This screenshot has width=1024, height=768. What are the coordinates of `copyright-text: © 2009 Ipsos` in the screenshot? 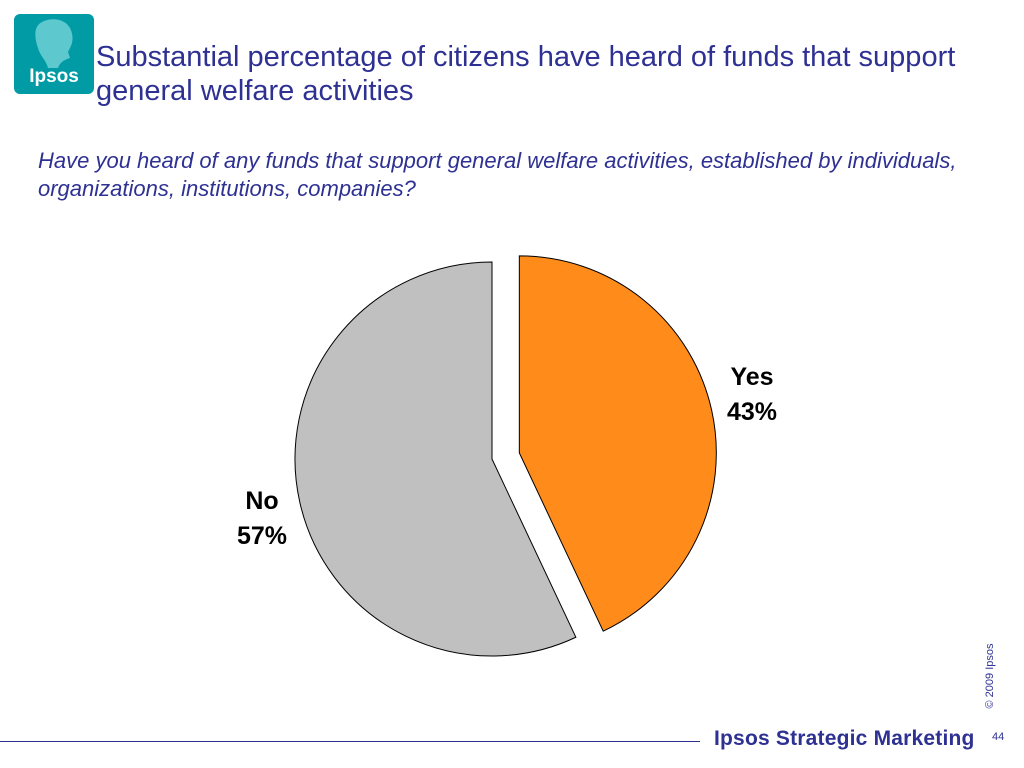 It's located at (990, 676).